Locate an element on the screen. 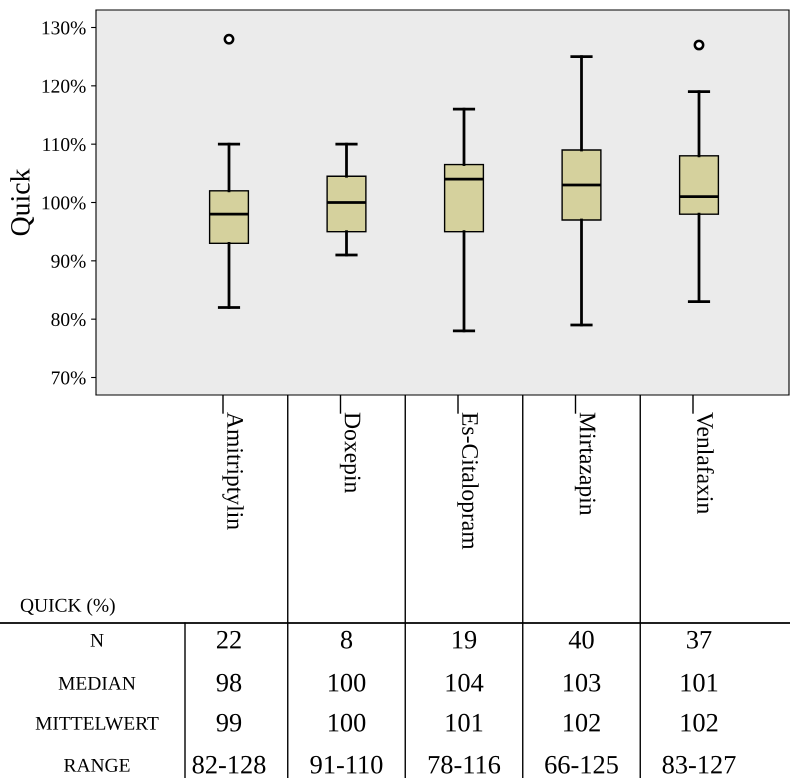 The width and height of the screenshot is (790, 778). x-tick-label: Es-Citalopram is located at coordinates (468, 481).